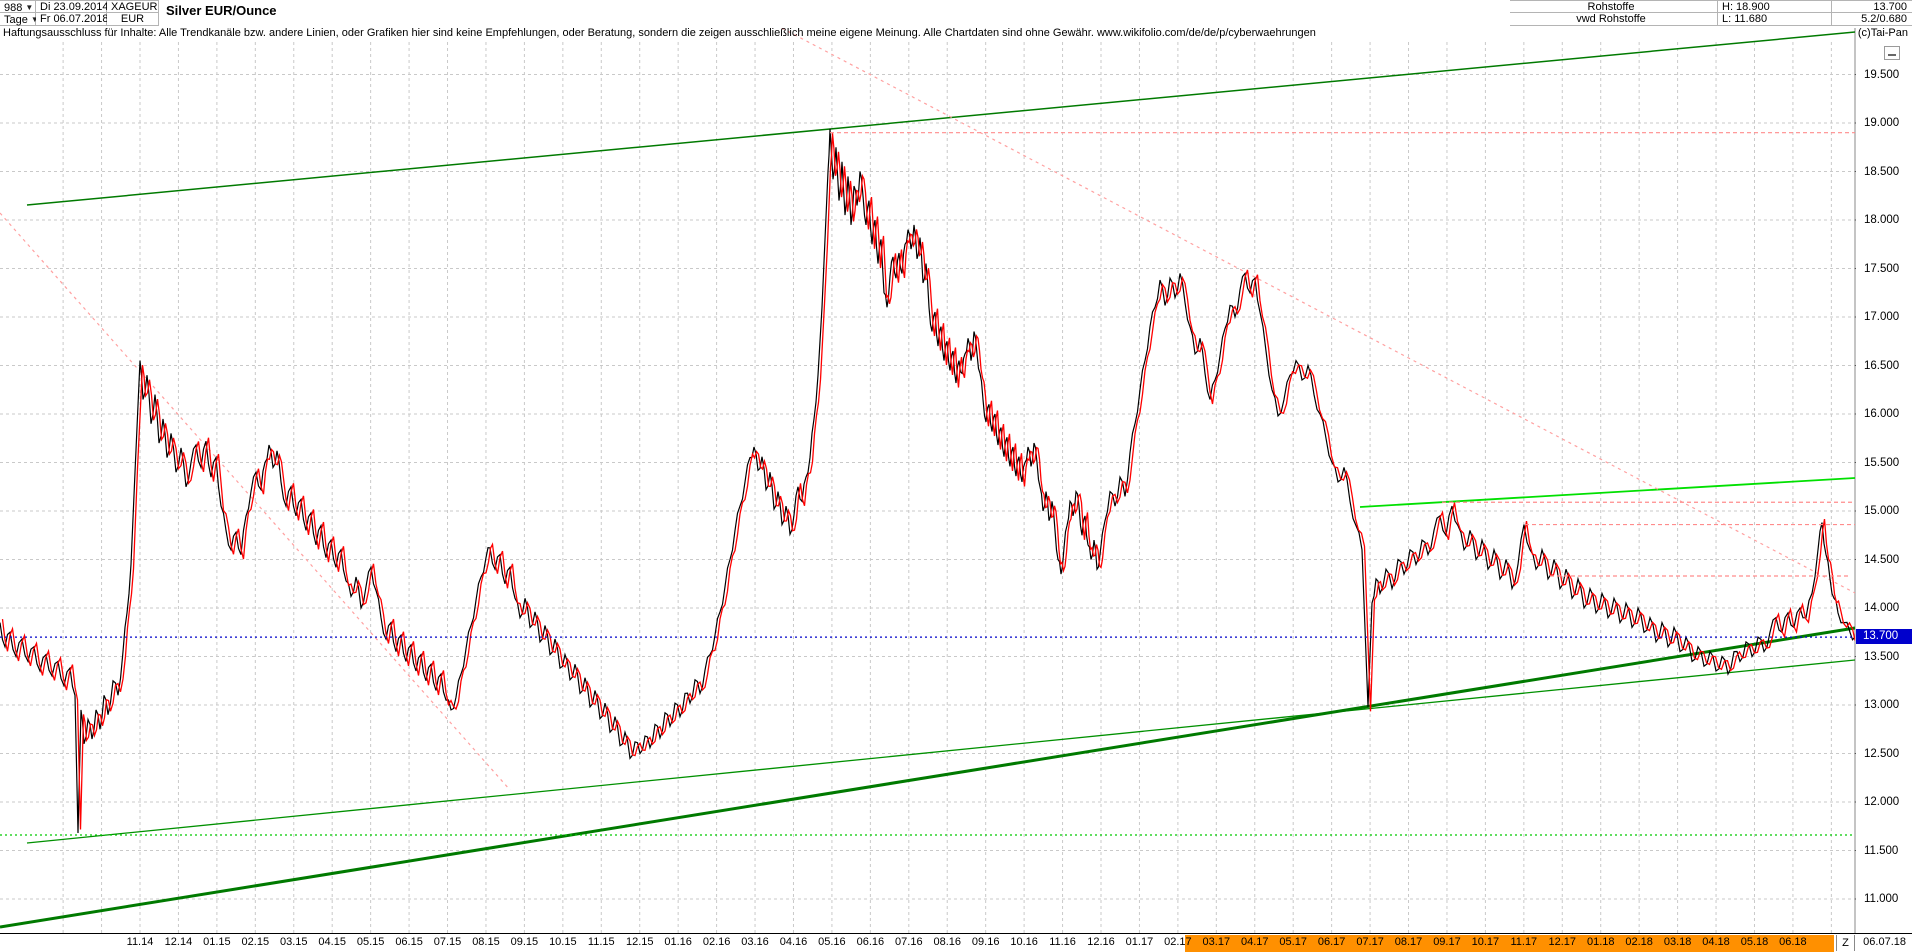  I want to click on price-axis-label: 15.500, so click(1882, 462).